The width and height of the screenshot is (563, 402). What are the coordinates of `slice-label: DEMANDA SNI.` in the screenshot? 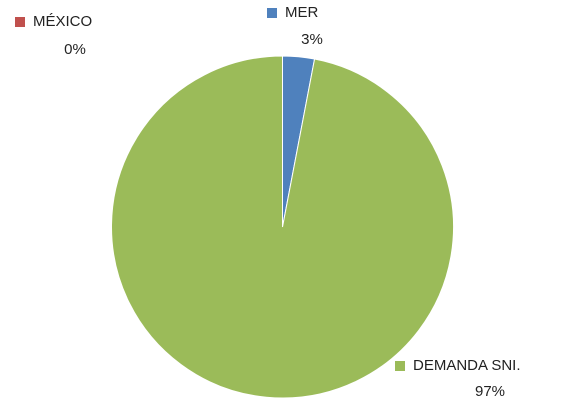 It's located at (467, 365).